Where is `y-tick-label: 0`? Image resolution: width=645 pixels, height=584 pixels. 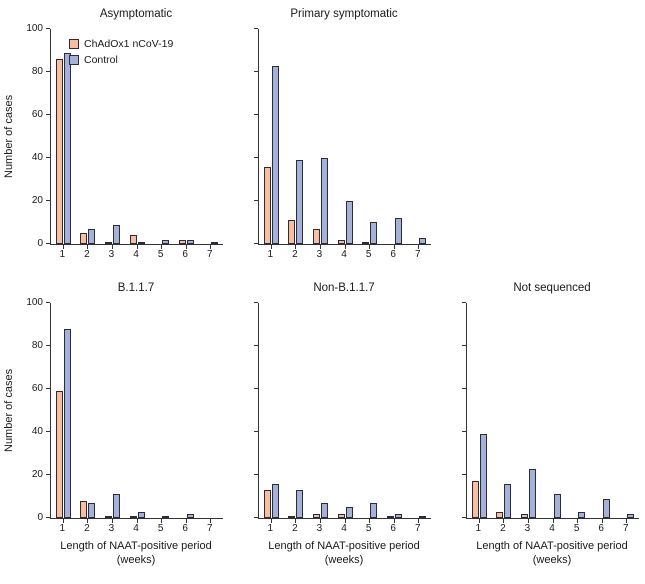 y-tick-label: 0 is located at coordinates (40, 243).